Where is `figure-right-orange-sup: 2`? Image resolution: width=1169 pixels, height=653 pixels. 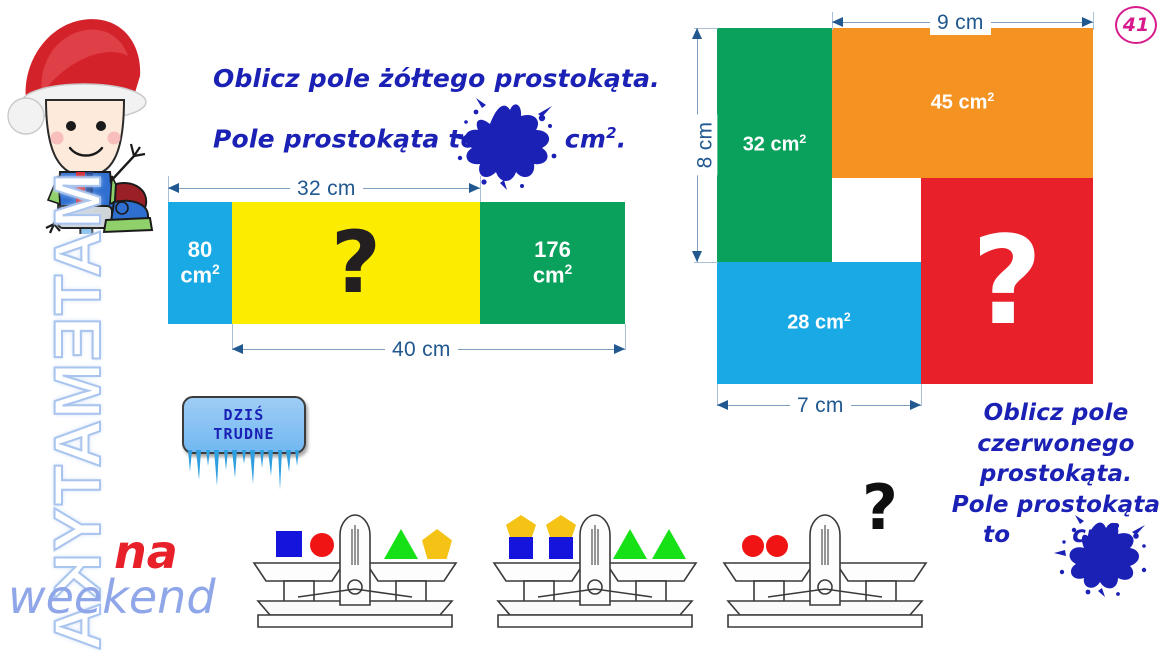 figure-right-orange-sup: 2 is located at coordinates (991, 97).